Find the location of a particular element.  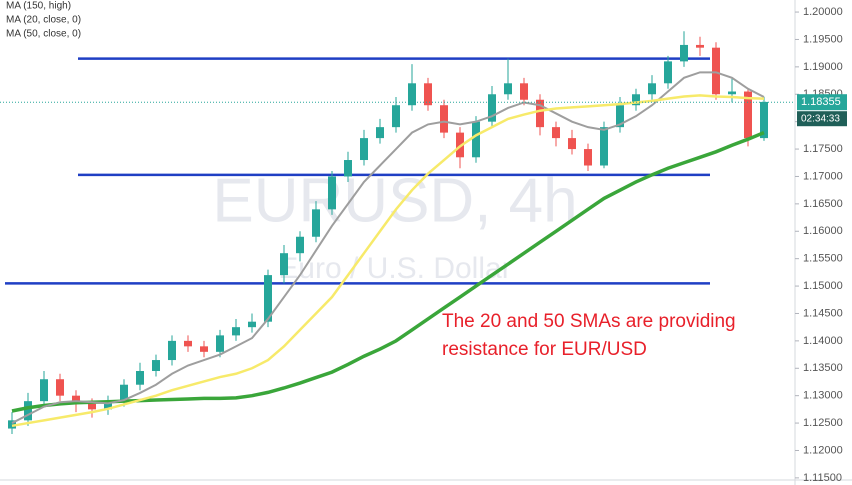

countdown-box is located at coordinates (822, 119).